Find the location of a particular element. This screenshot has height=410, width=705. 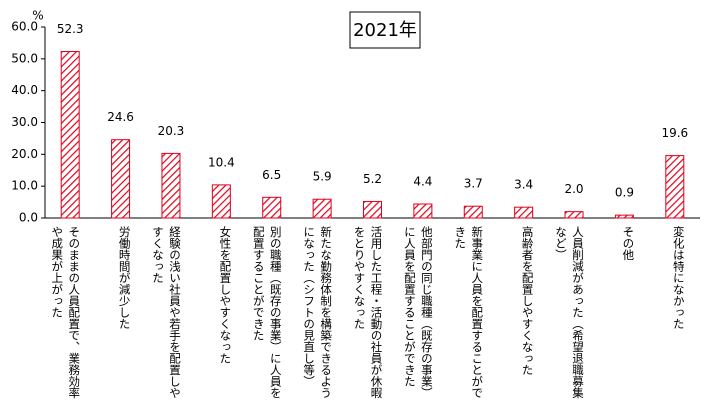

value-label: 2.0 is located at coordinates (573, 189).